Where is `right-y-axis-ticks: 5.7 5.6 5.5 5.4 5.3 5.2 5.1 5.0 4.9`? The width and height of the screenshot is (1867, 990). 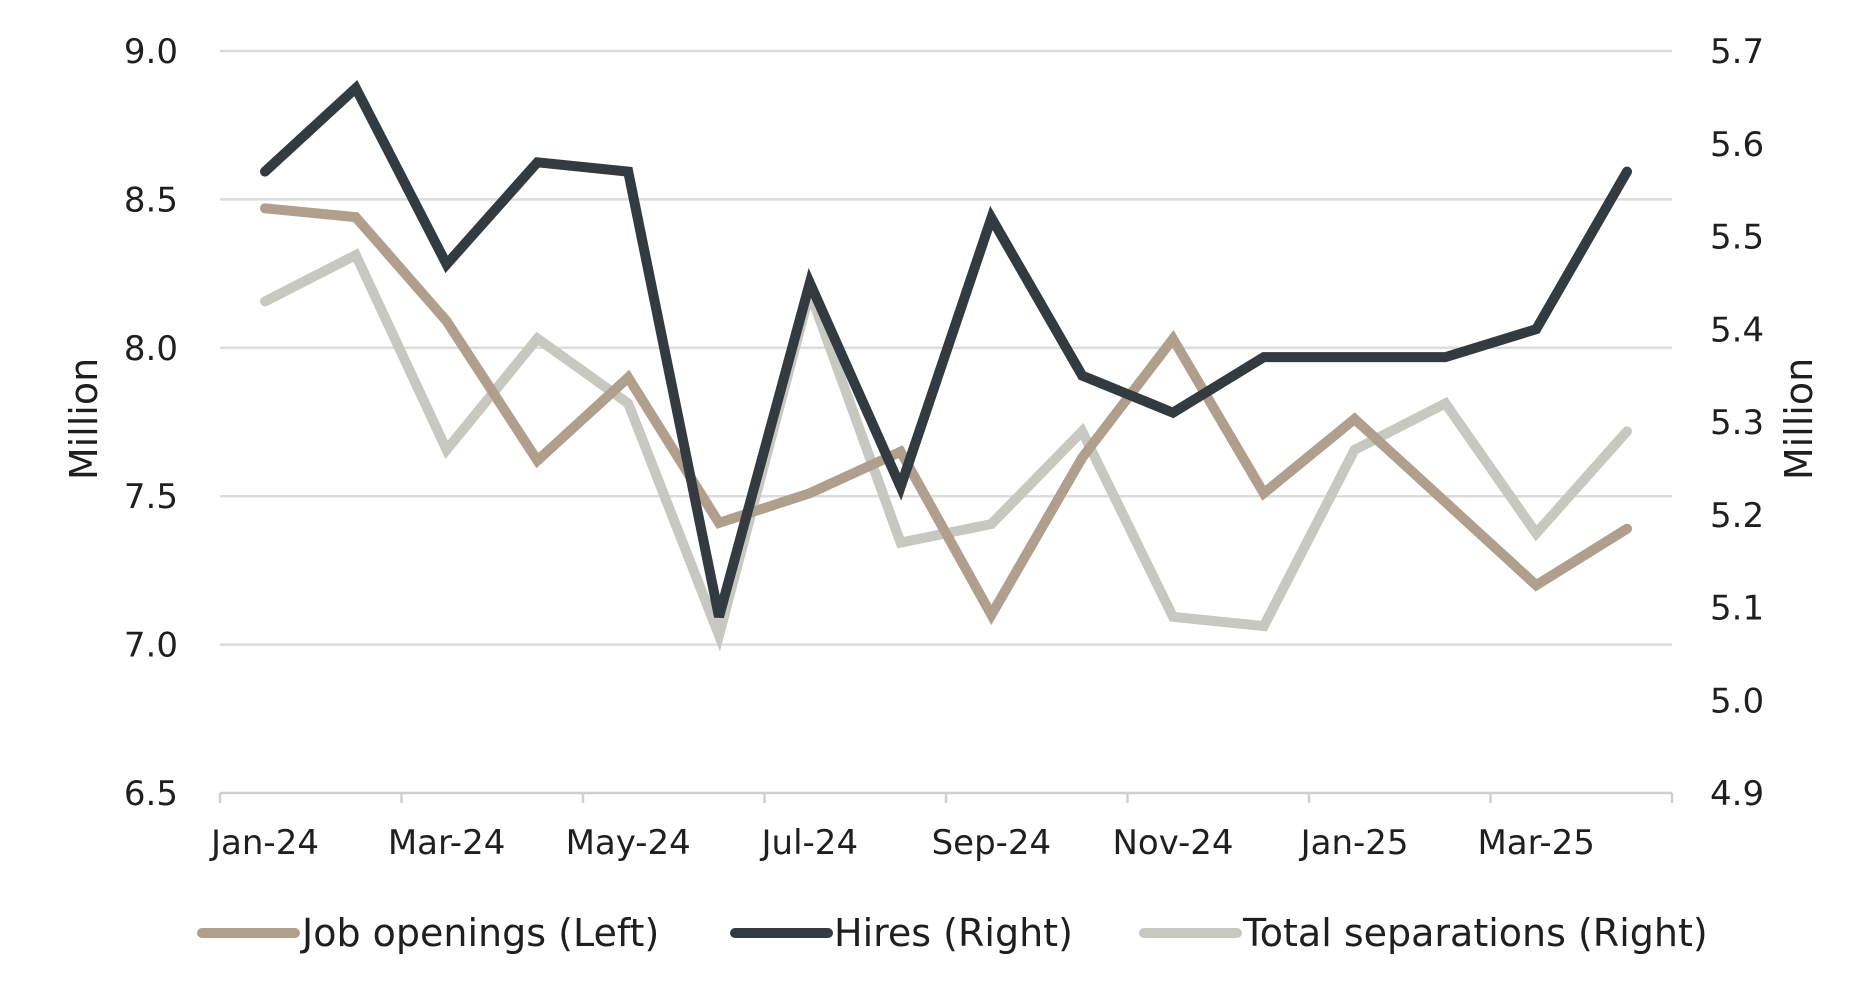 right-y-axis-ticks: 5.7 5.6 5.5 5.4 5.3 5.2 5.1 5.0 4.9 is located at coordinates (1737, 423).